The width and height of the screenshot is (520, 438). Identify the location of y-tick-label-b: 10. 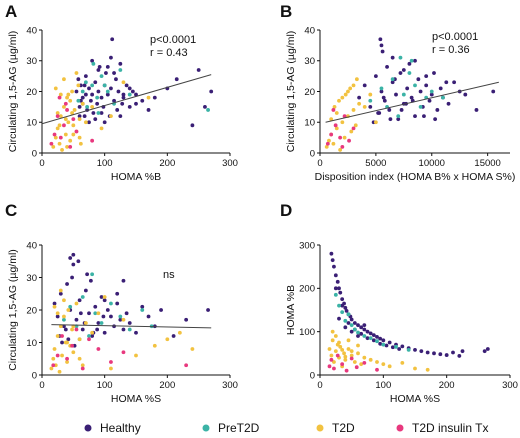
(309, 123).